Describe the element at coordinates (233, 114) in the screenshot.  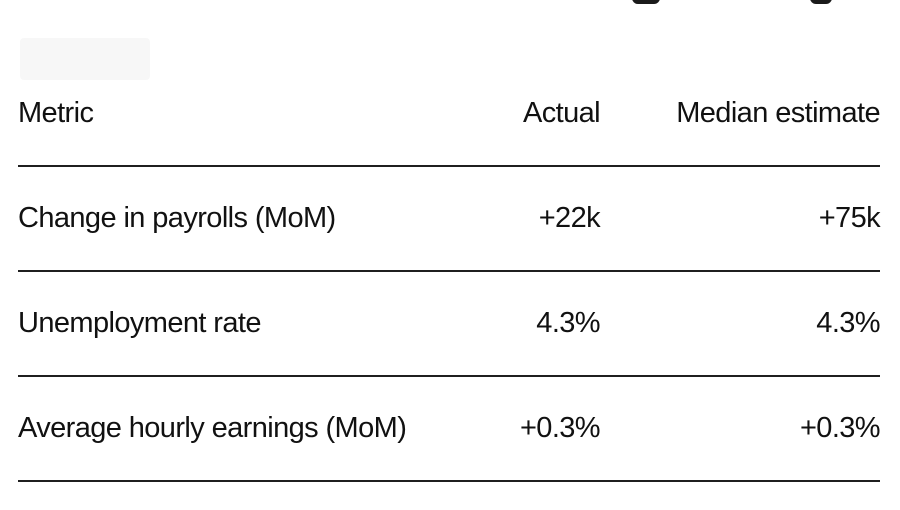
I see `column-header-metric: Metric` at that location.